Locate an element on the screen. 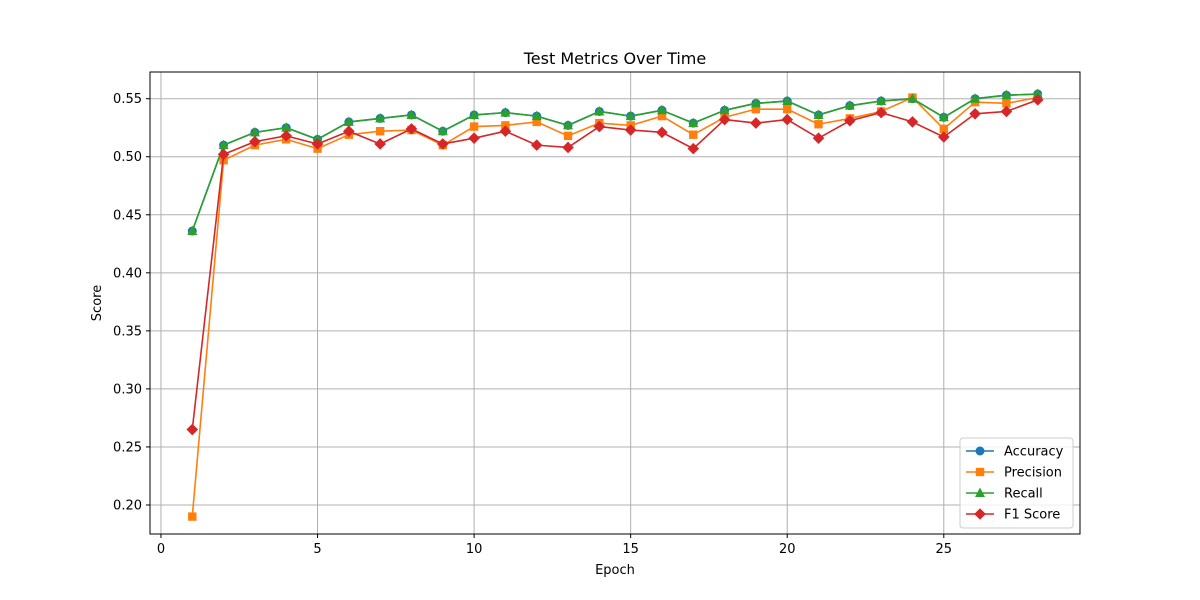 This screenshot has height=600, width=1200. legend-marker-f1-score is located at coordinates (980, 514).